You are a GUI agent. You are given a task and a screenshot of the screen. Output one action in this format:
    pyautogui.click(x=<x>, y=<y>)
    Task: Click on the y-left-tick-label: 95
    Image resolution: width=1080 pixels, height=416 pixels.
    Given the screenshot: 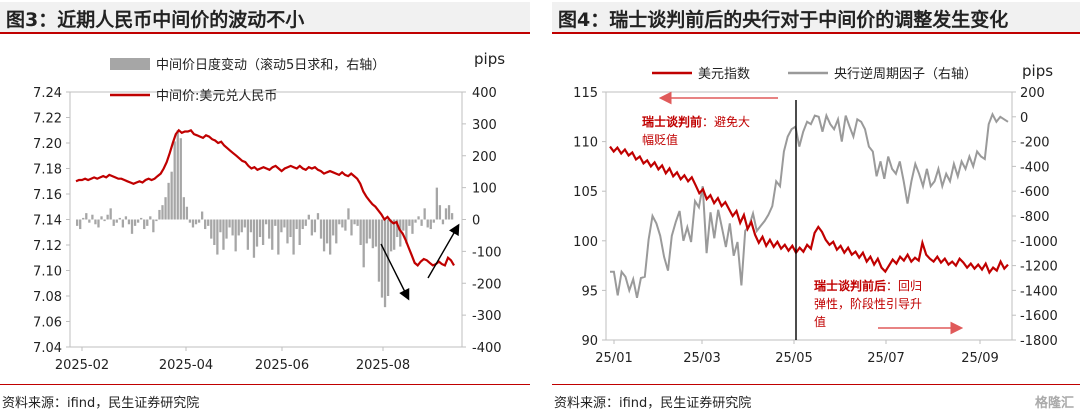 What is the action you would take?
    pyautogui.click(x=589, y=291)
    